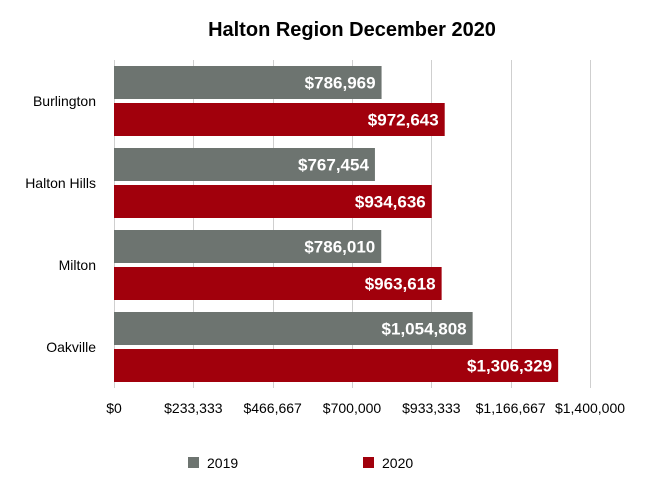  I want to click on data-label: $934,636, so click(390, 202).